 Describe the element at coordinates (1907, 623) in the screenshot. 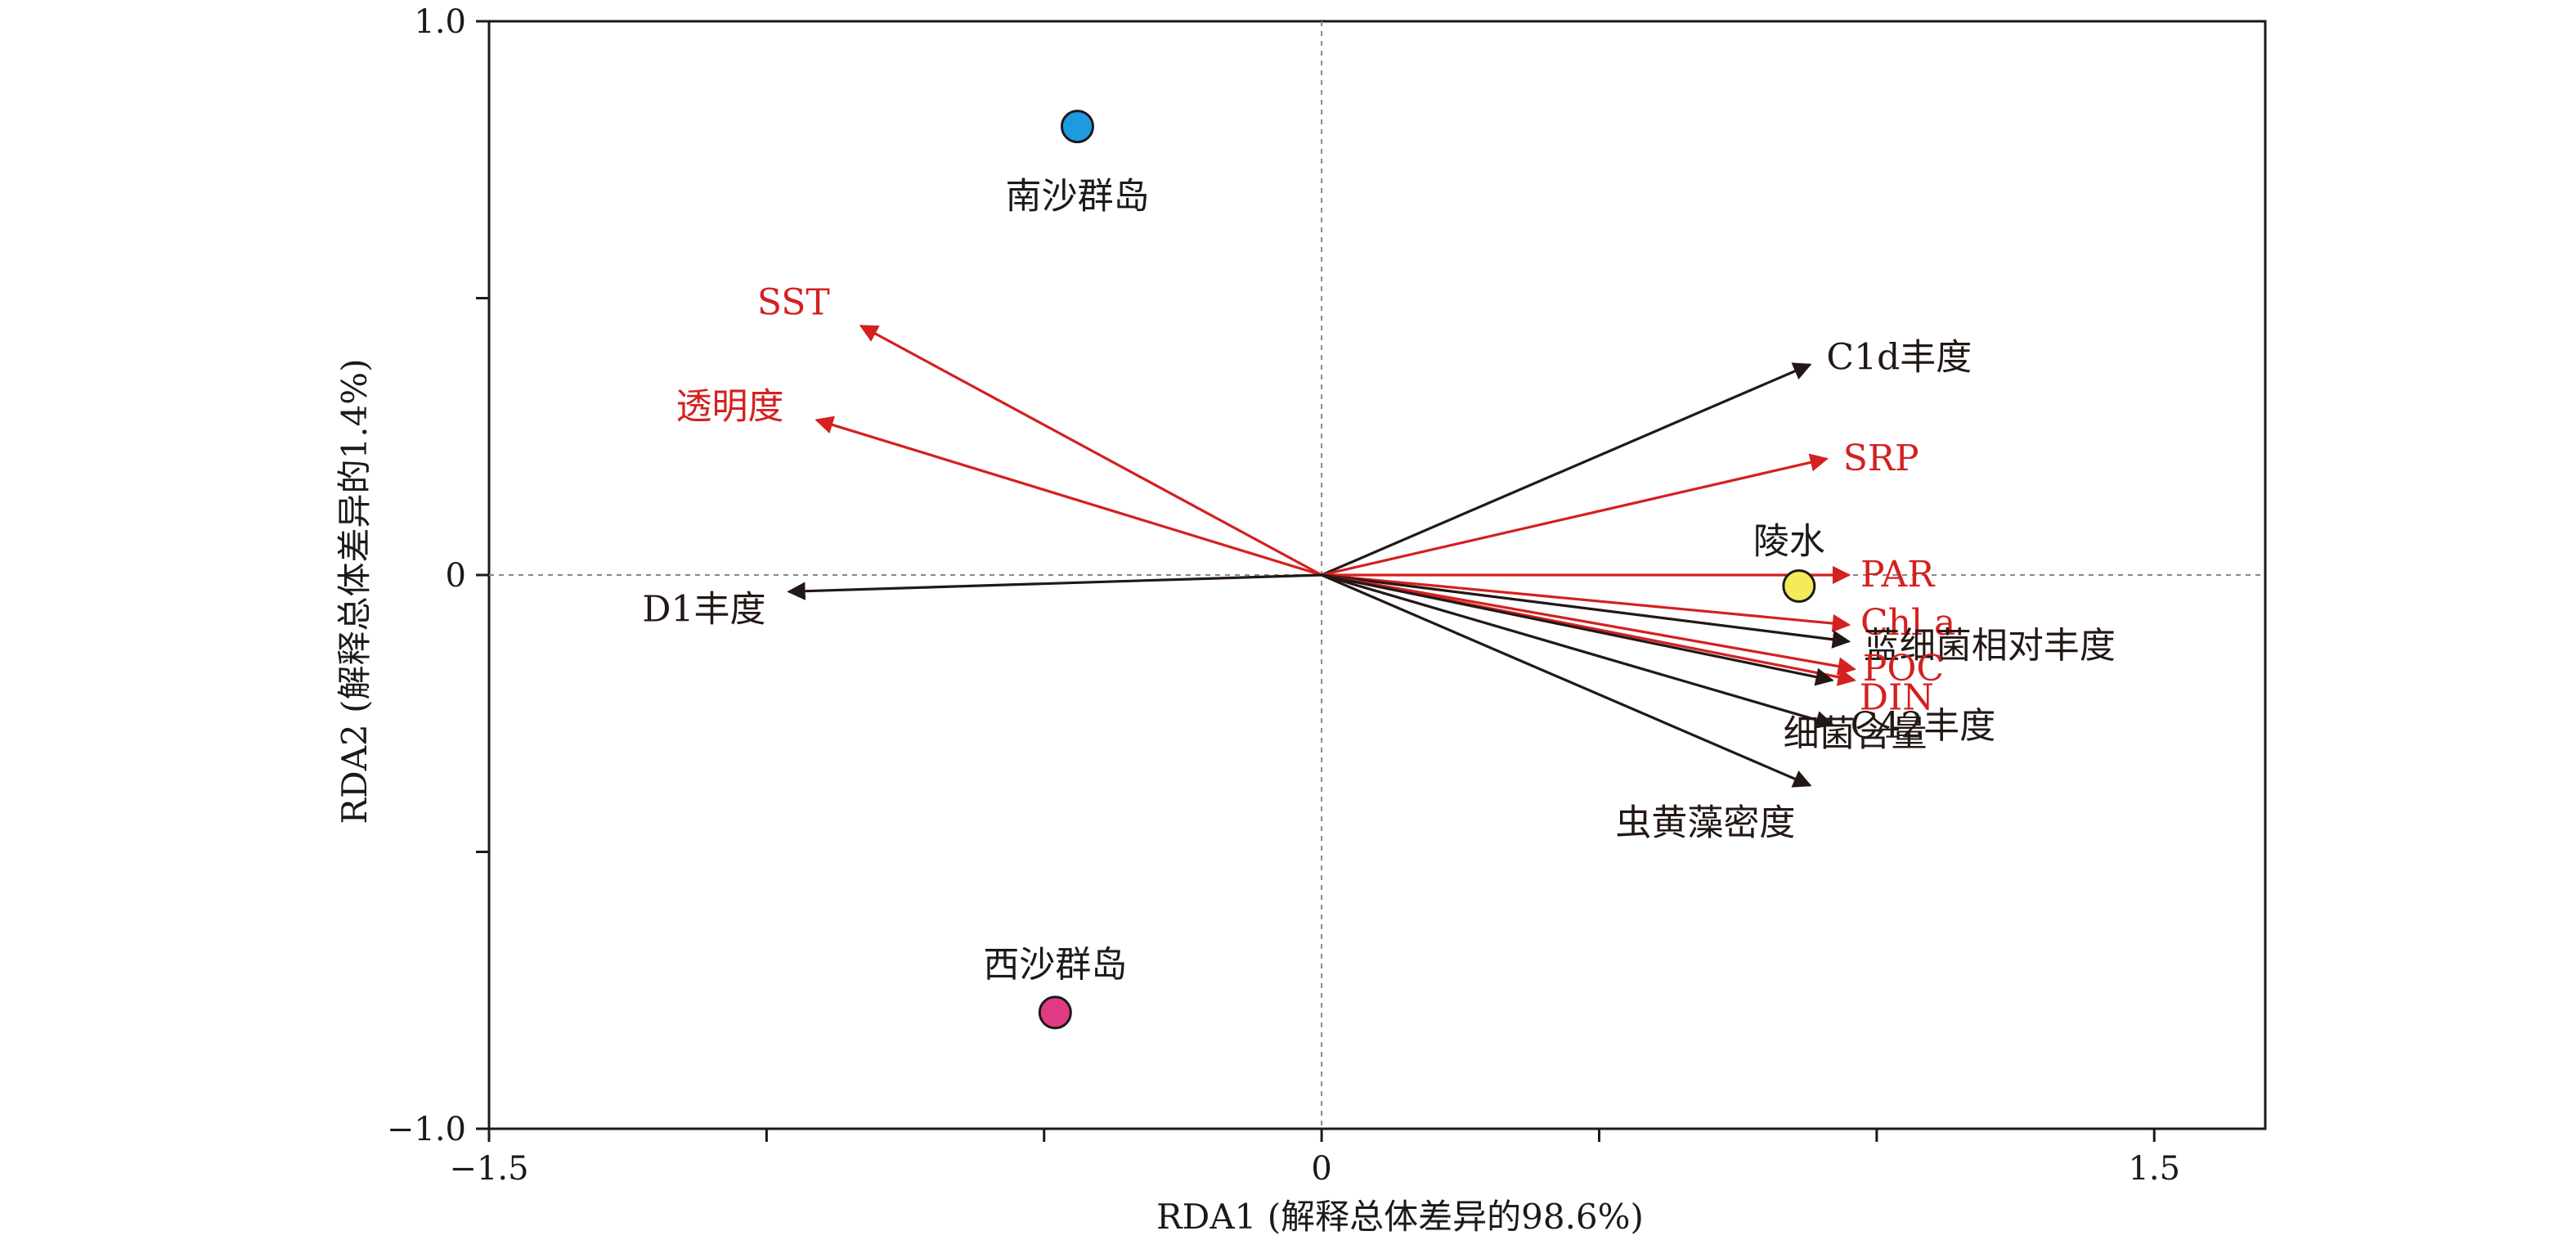

I see `vector-label: Chl a` at that location.